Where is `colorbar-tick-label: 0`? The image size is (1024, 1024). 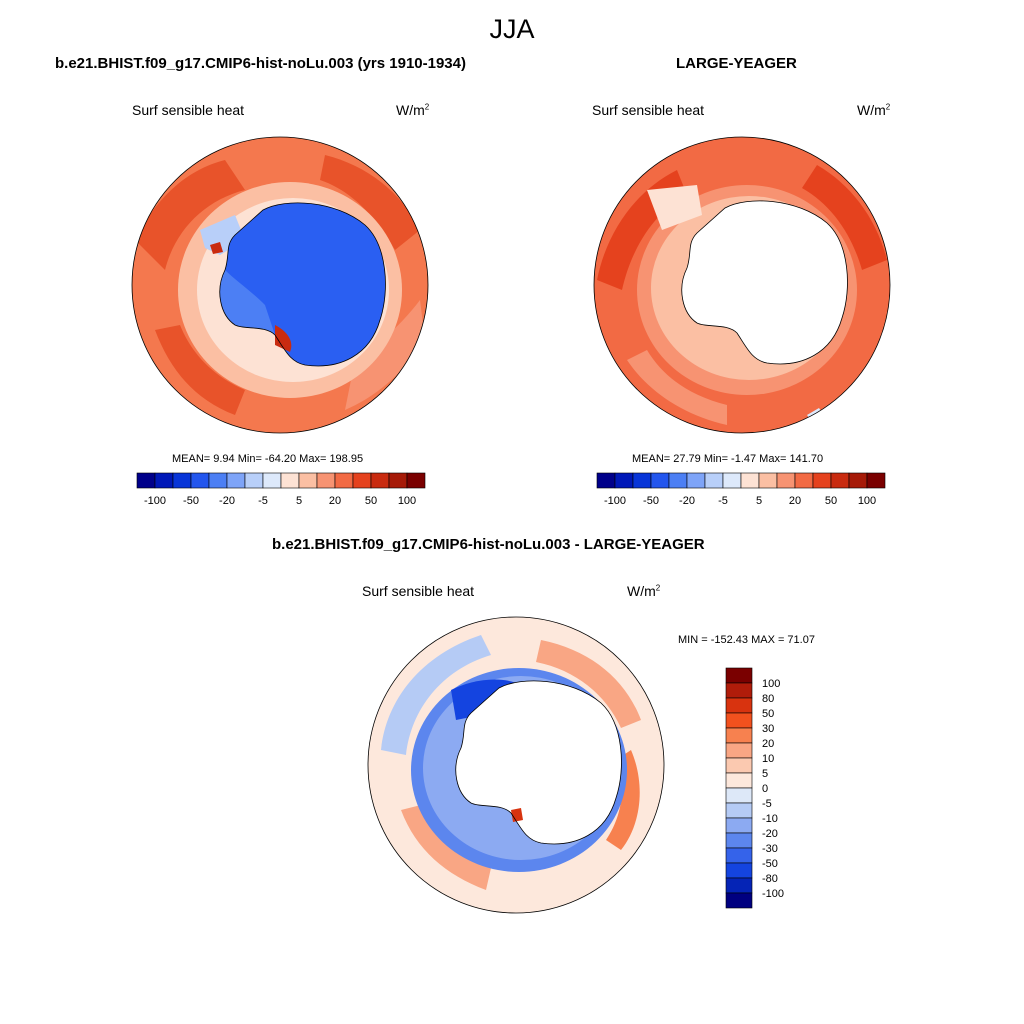
colorbar-tick-label: 0 is located at coordinates (765, 789).